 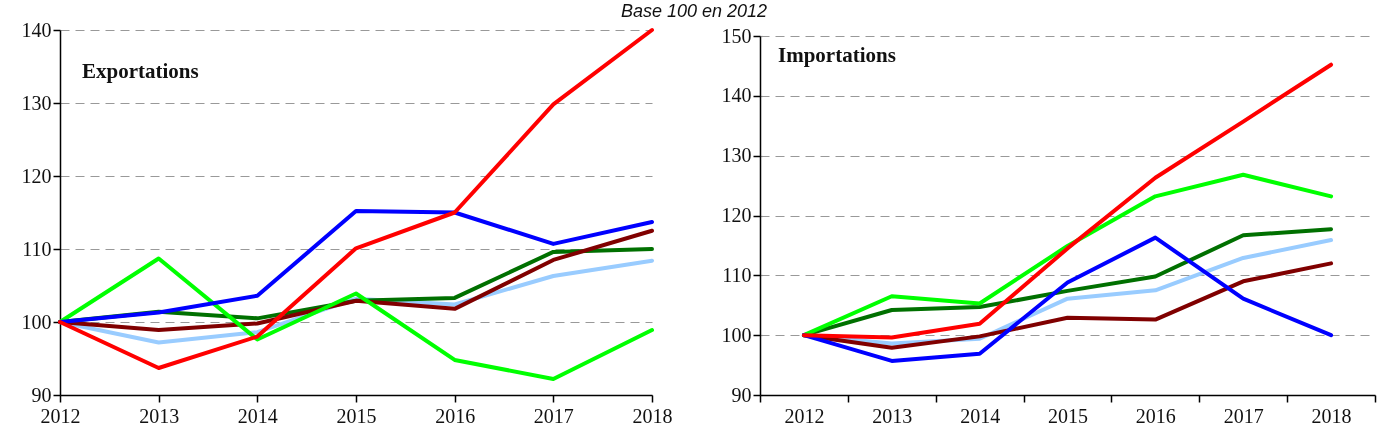 What do you see at coordinates (694, 11) in the screenshot?
I see `text: Base 100 en 2012` at bounding box center [694, 11].